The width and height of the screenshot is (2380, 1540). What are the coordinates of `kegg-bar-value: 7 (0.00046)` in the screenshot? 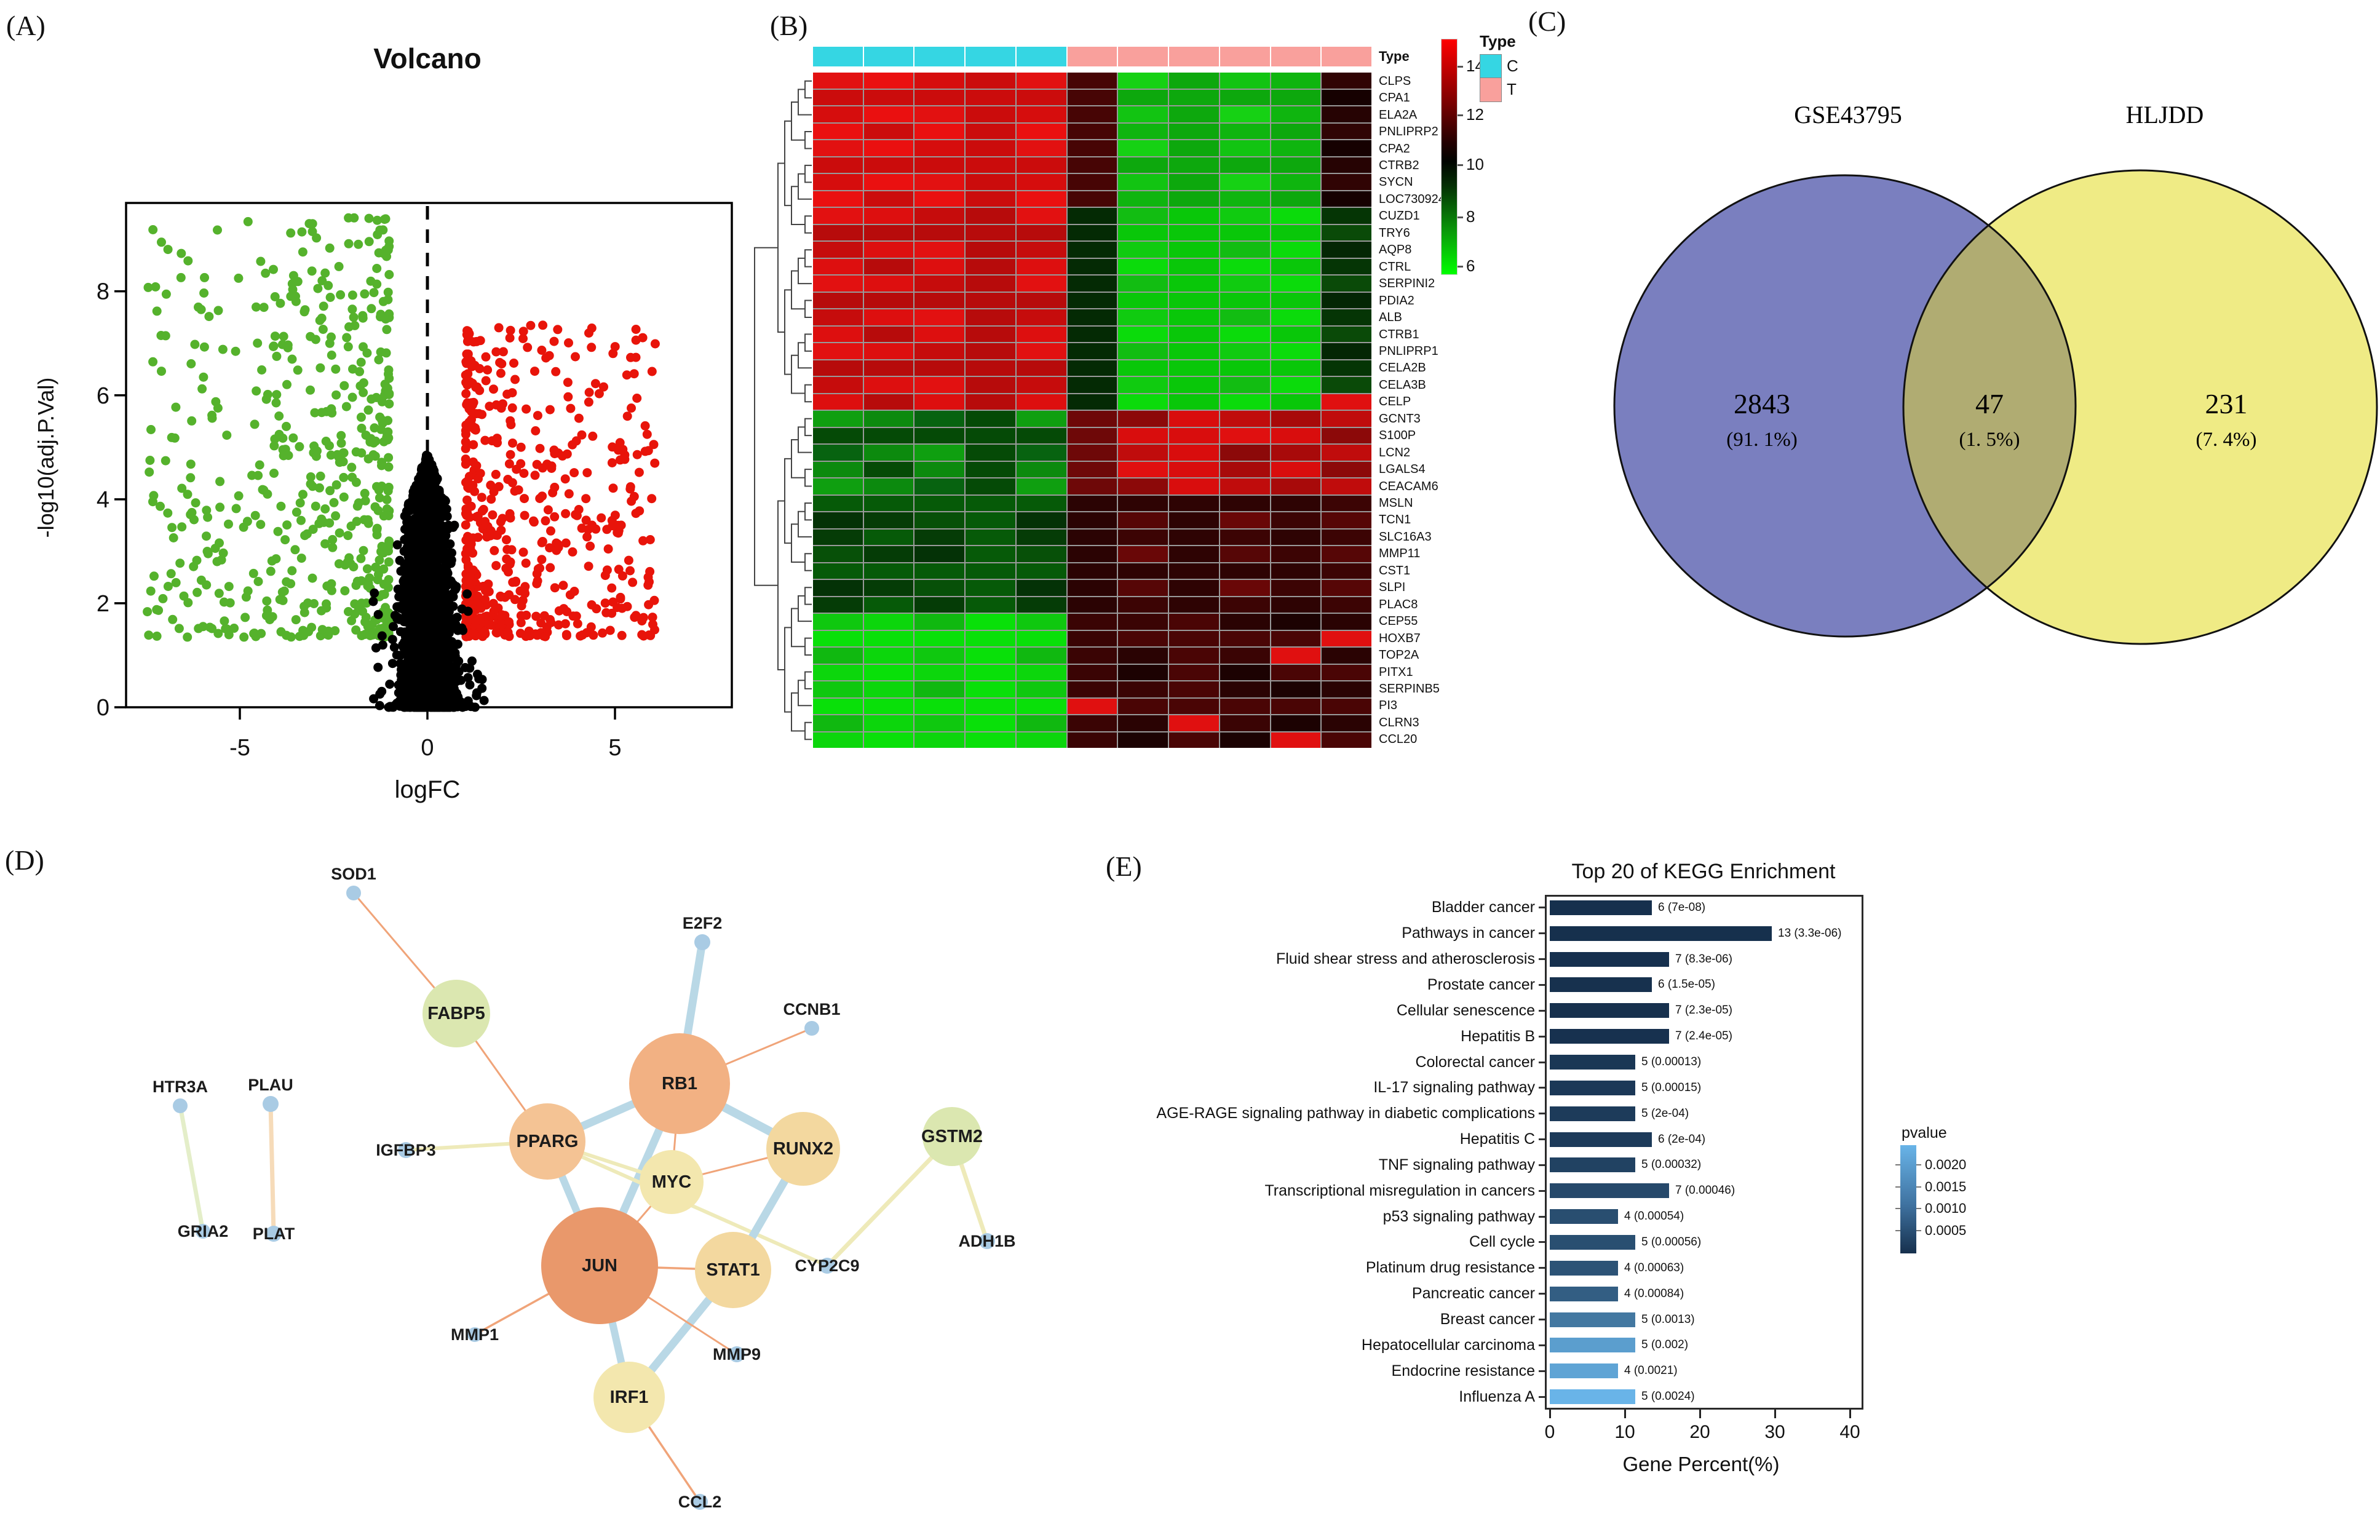 It's located at (1705, 1191).